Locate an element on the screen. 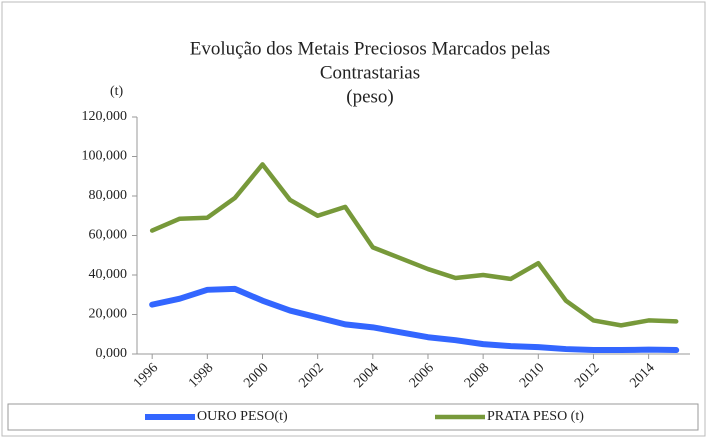  y-tick-label: 0,000 is located at coordinates (112, 353).